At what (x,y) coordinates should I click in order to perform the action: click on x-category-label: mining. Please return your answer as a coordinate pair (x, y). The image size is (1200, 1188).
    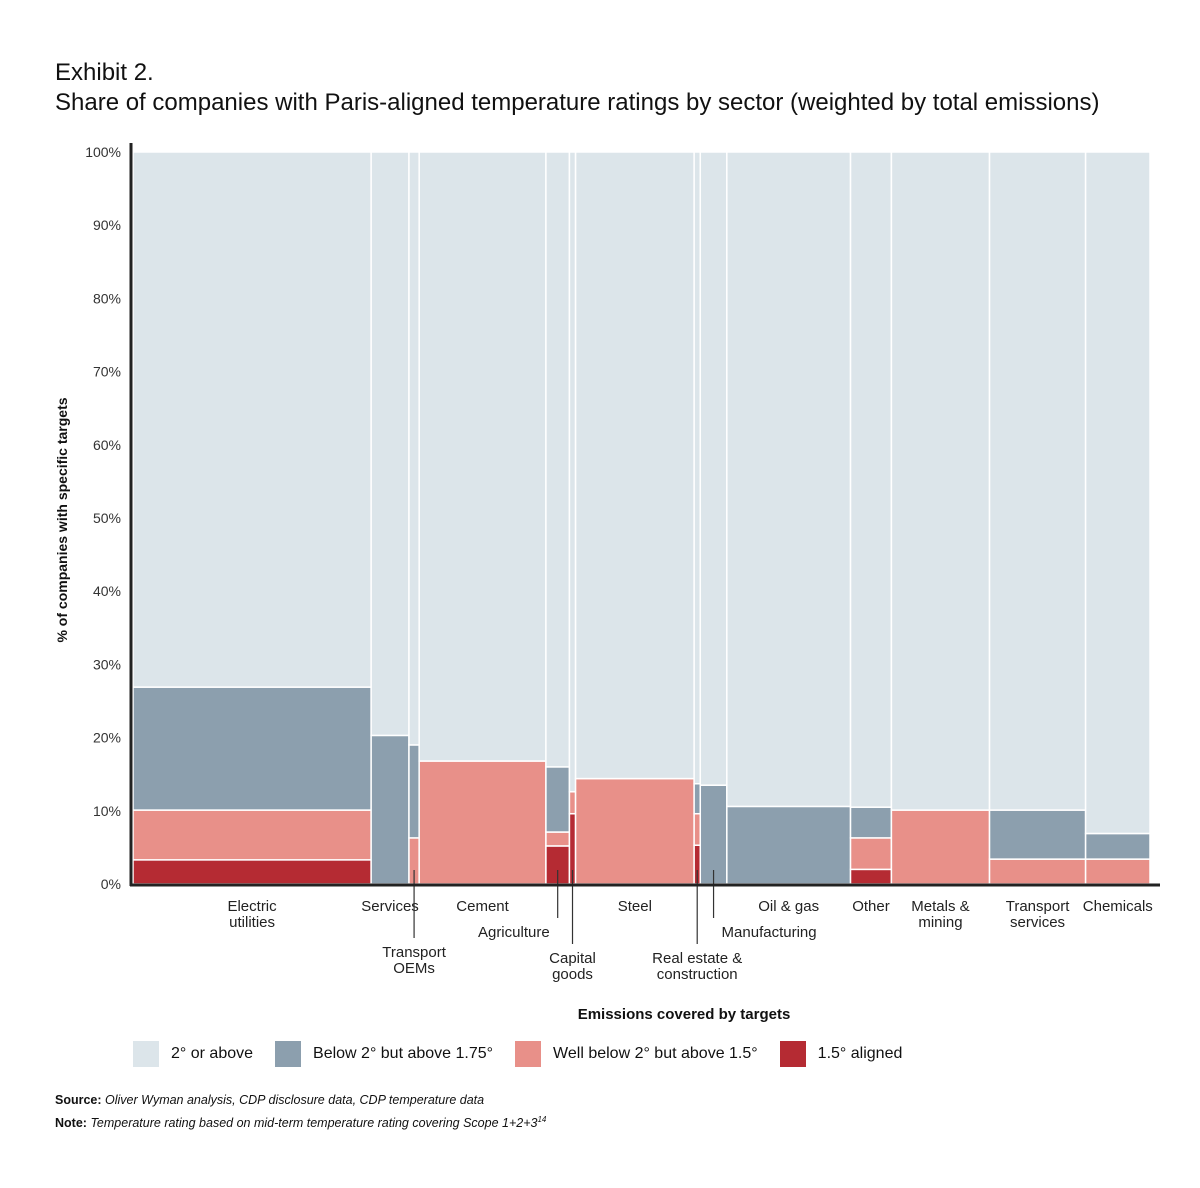
    Looking at the image, I should click on (940, 922).